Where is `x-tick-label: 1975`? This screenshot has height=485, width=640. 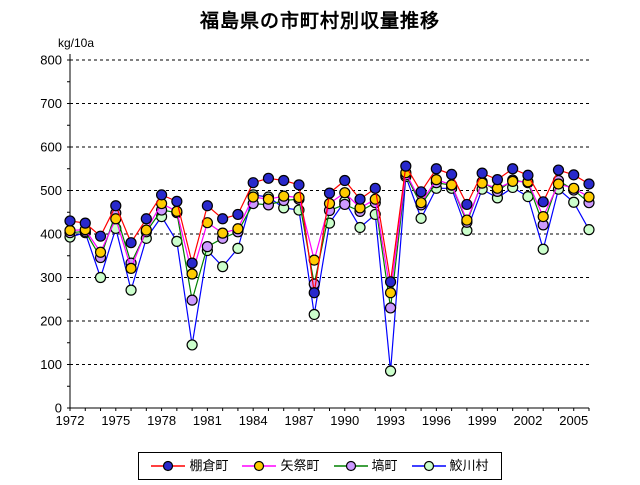
x-tick-label: 1975 is located at coordinates (115, 420).